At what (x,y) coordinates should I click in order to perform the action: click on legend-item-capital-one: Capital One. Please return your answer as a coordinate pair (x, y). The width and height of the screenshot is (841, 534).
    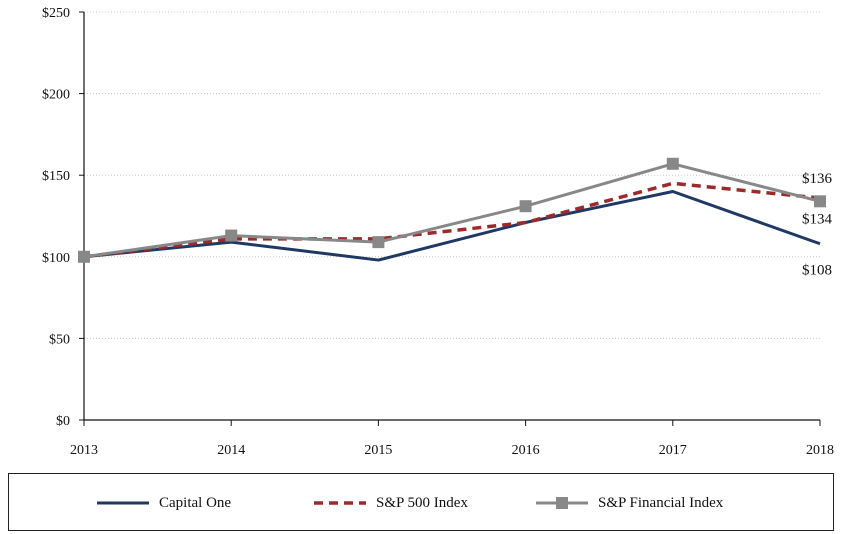
    Looking at the image, I should click on (164, 503).